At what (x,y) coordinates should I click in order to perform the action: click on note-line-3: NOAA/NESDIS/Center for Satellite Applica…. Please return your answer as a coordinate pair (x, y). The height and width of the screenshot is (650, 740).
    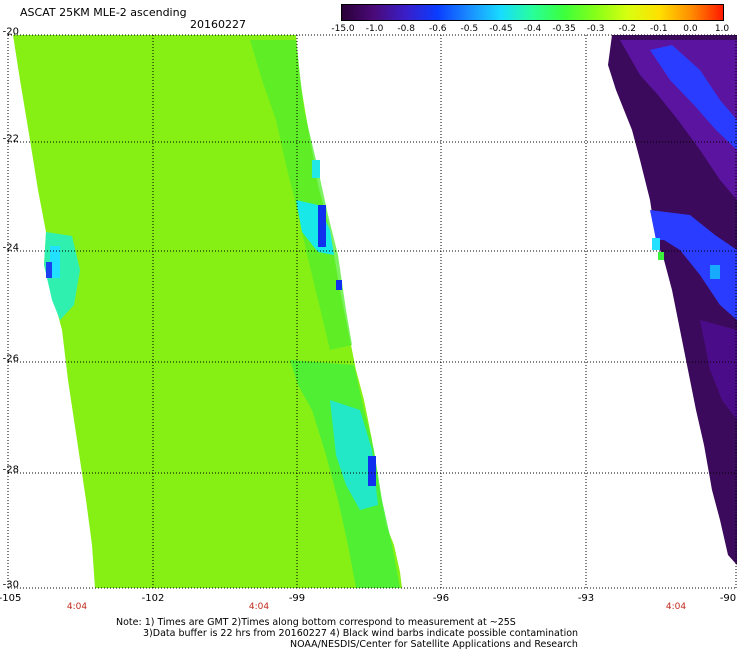
    Looking at the image, I should click on (434, 644).